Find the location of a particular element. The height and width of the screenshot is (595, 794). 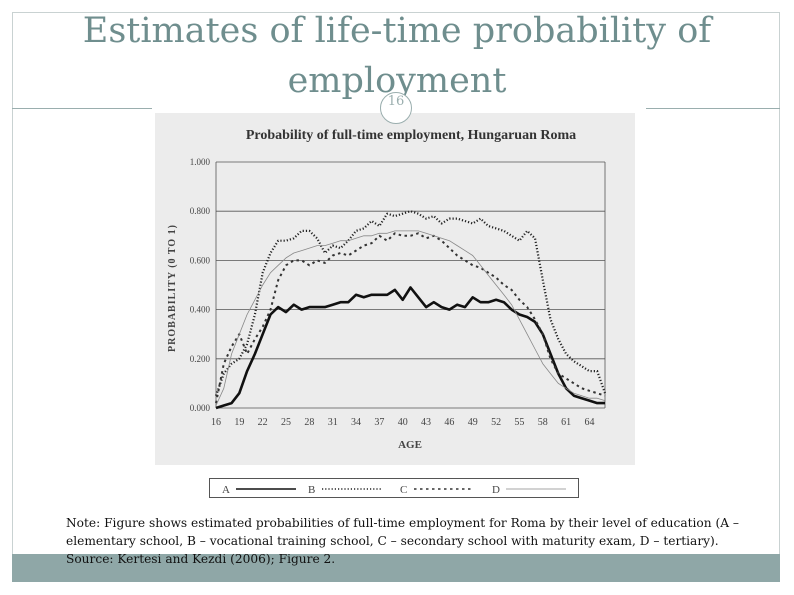

x-tick-label: 61 is located at coordinates (566, 422).